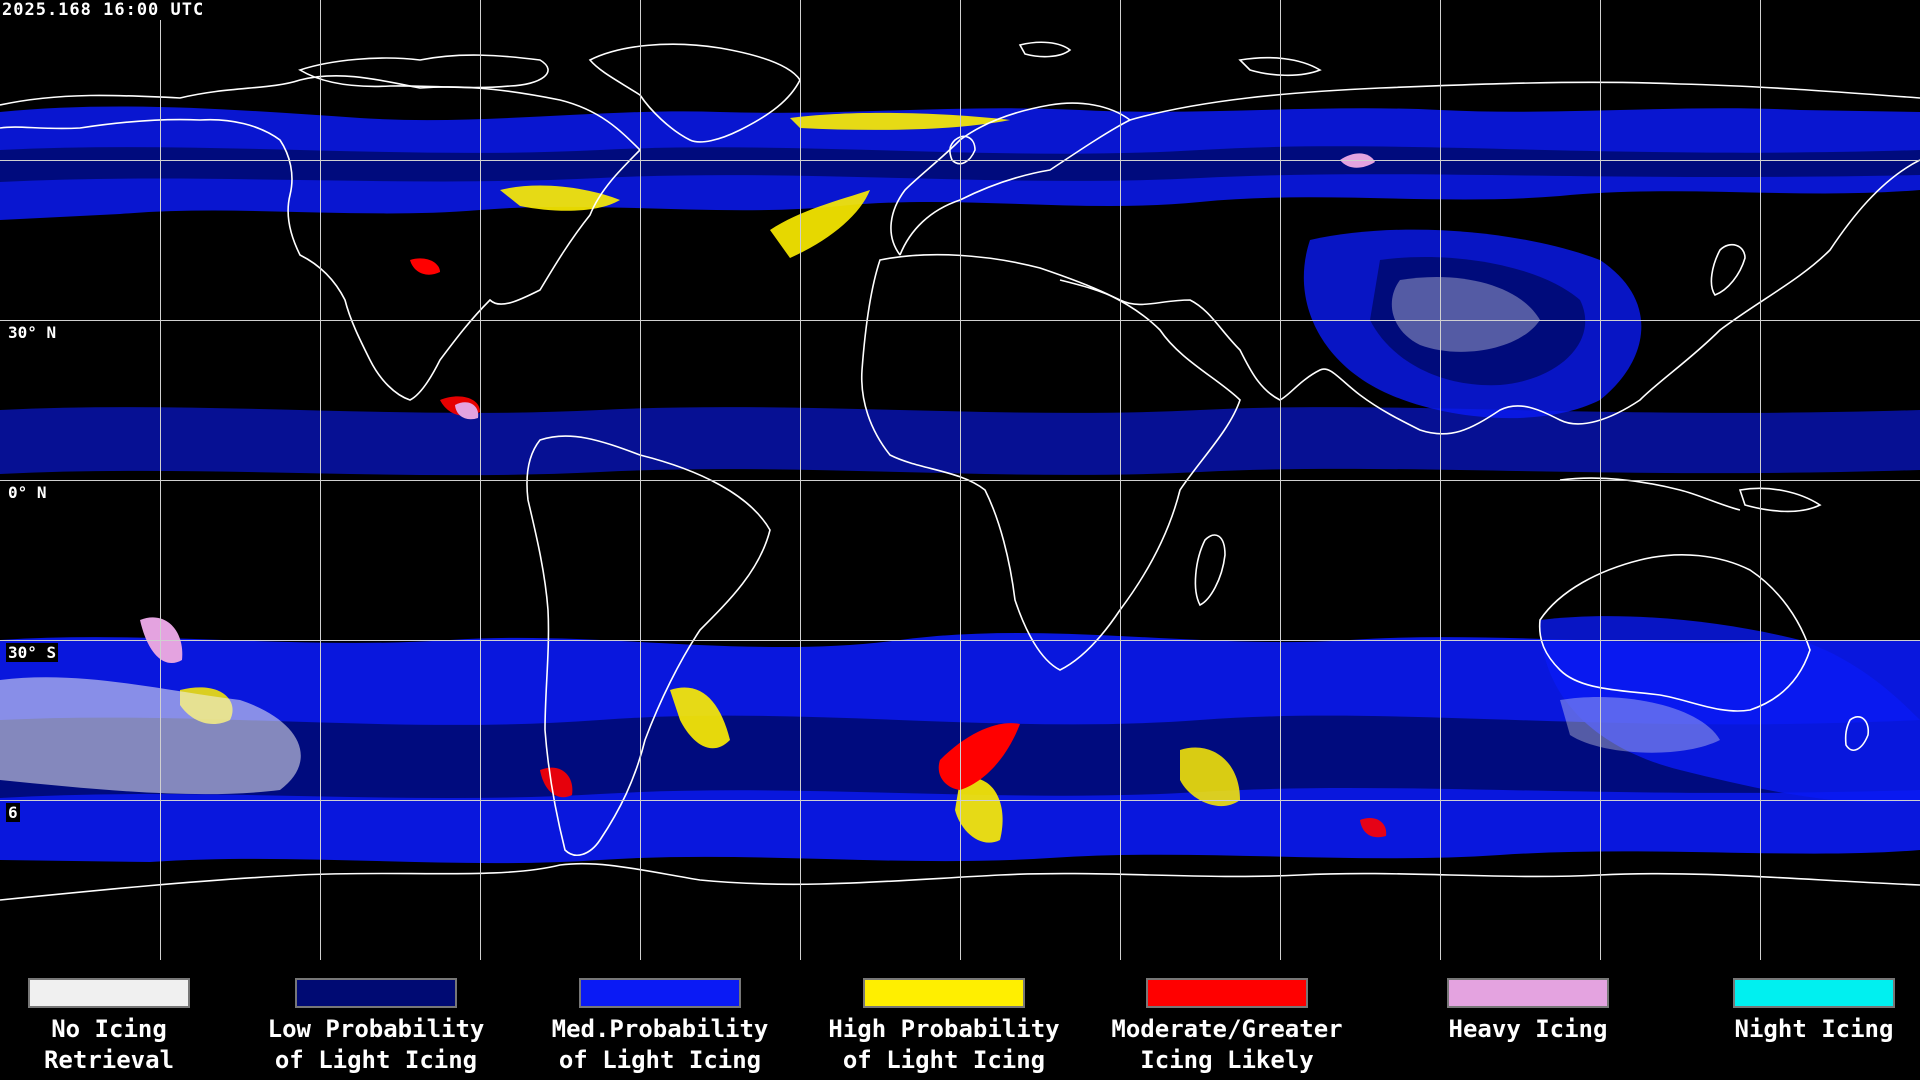 The height and width of the screenshot is (1080, 1920). Describe the element at coordinates (1210, 777) in the screenshot. I see `icing-patch-high-south-indian` at that location.